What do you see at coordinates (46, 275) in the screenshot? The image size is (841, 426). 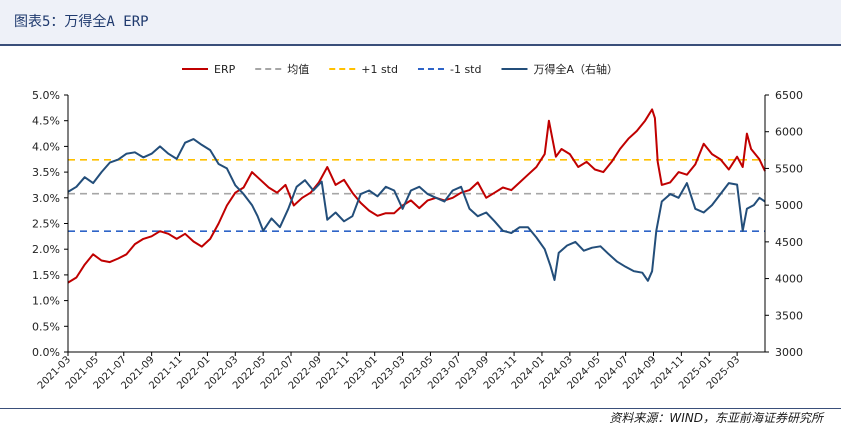 I see `y-left-tick-label: 1.5%` at bounding box center [46, 275].